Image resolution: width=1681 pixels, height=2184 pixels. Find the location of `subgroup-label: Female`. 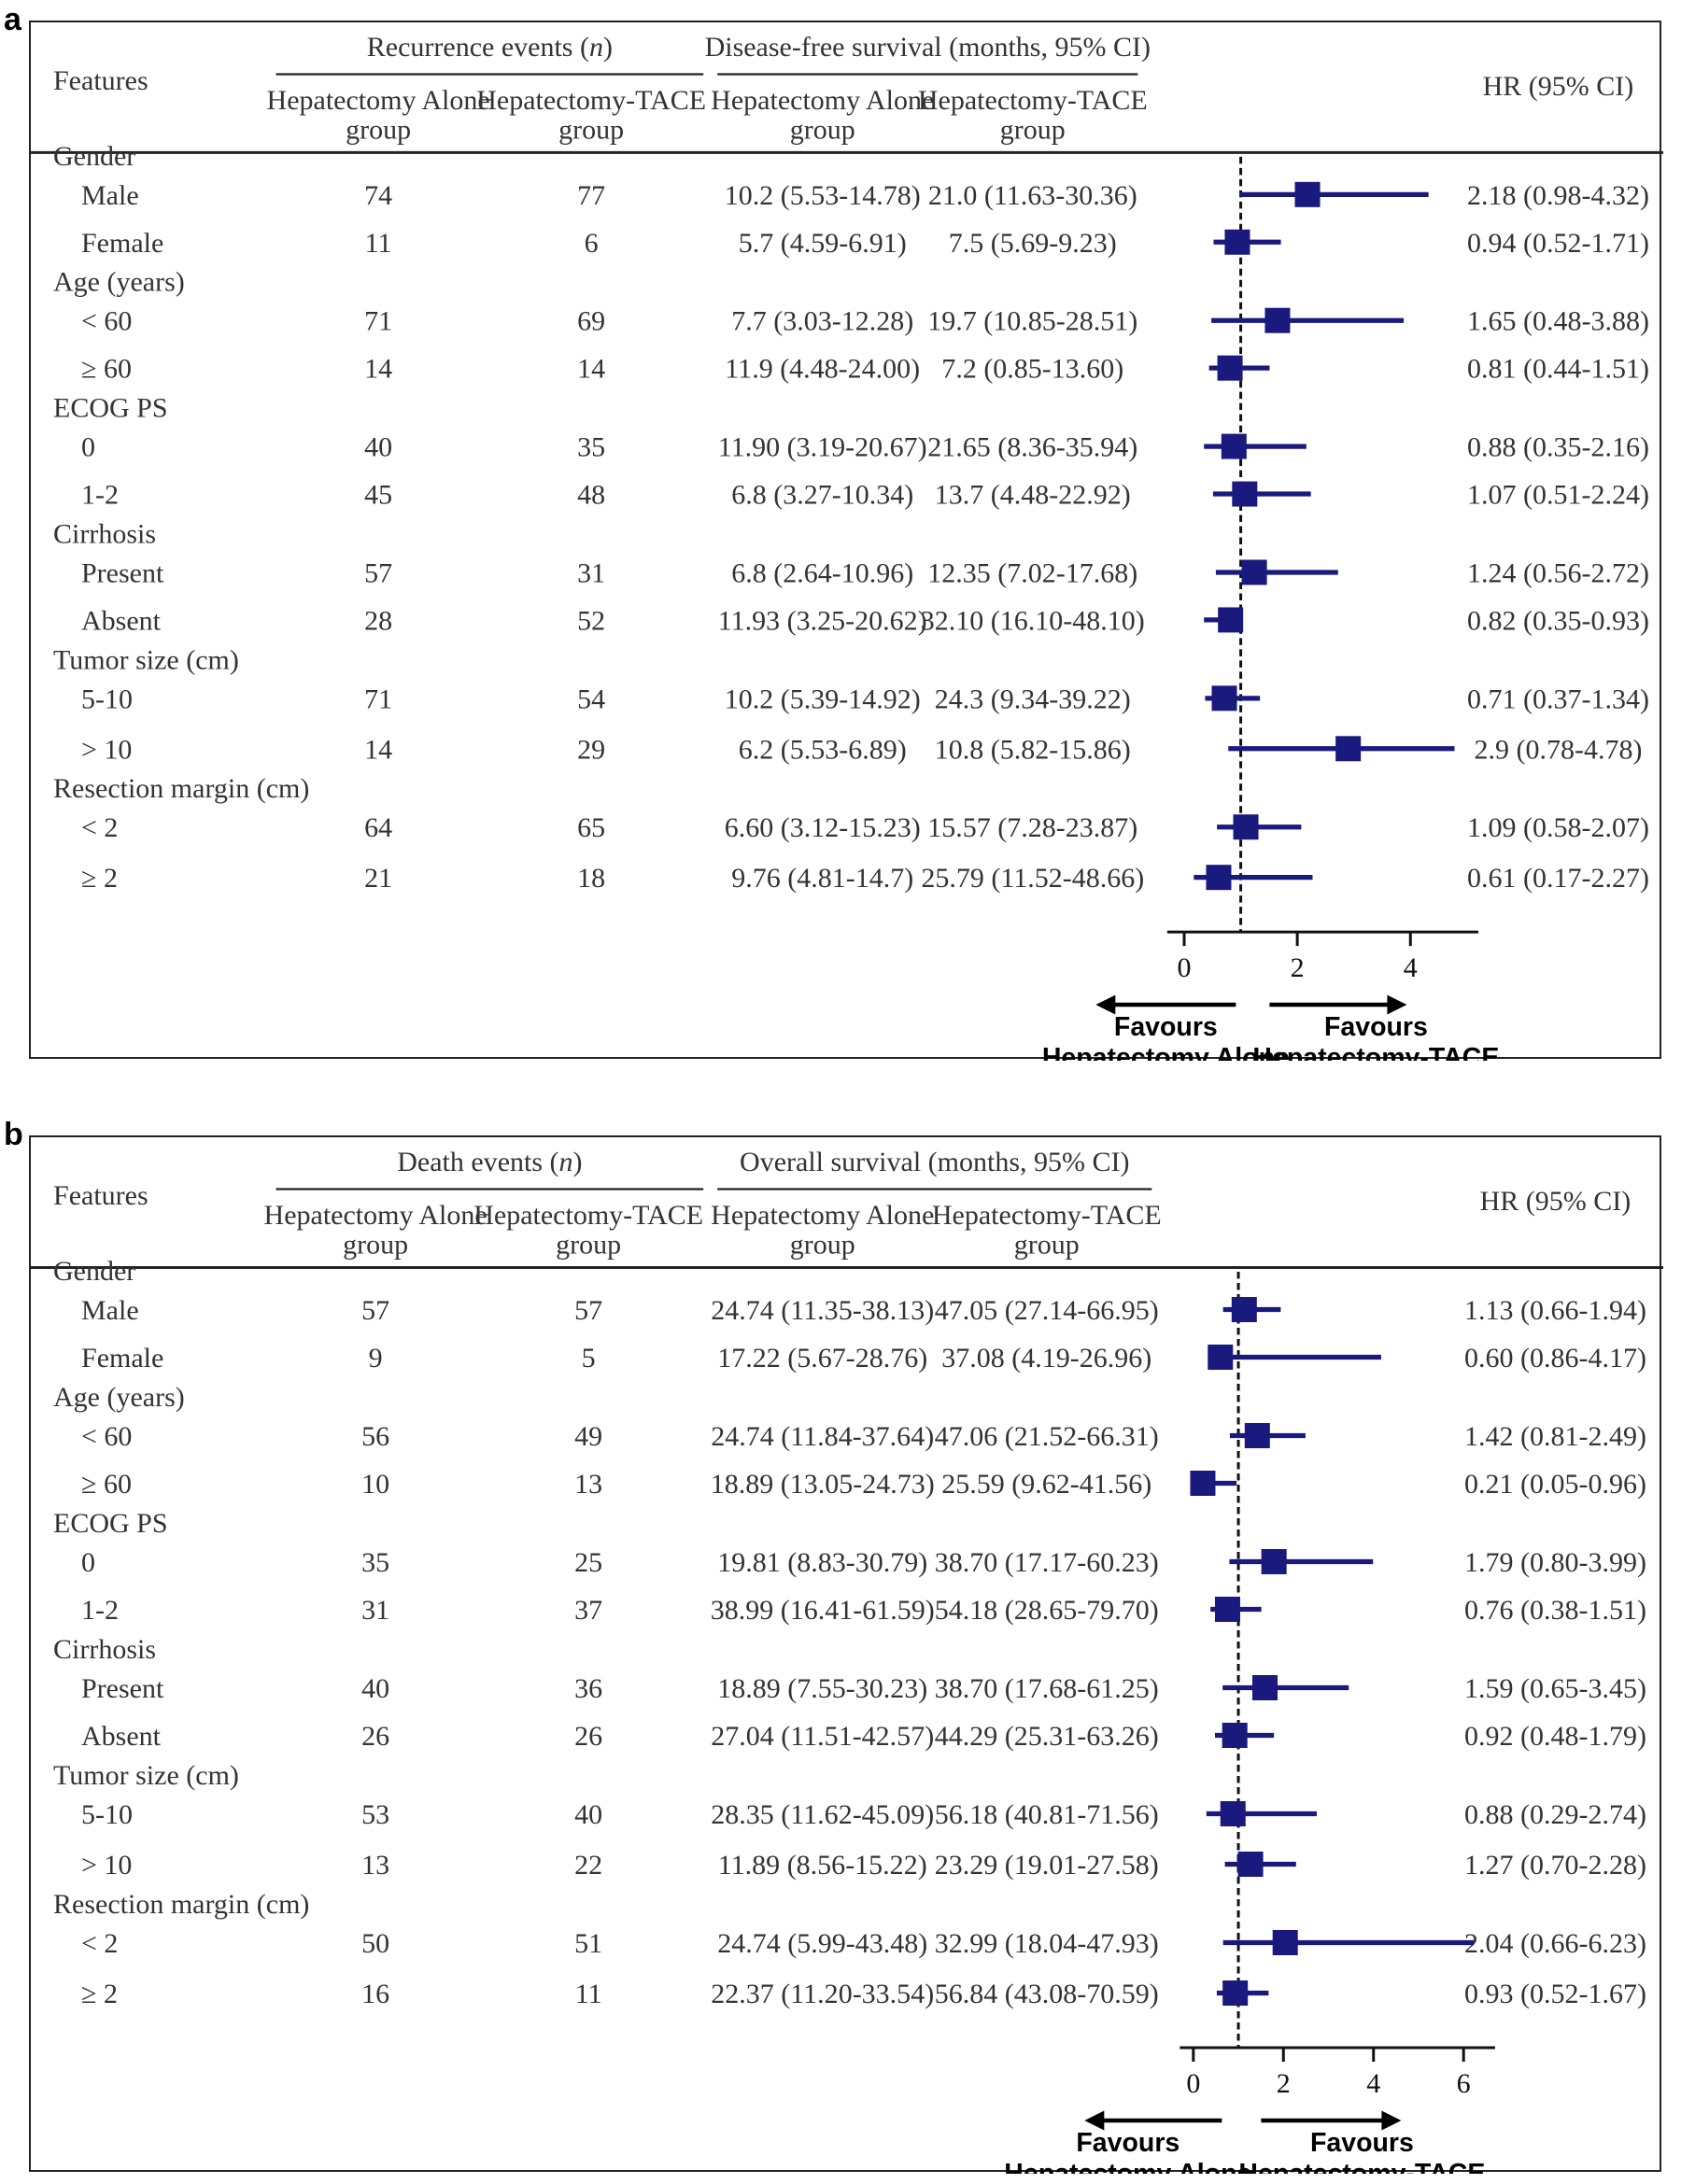

subgroup-label: Female is located at coordinates (122, 1358).